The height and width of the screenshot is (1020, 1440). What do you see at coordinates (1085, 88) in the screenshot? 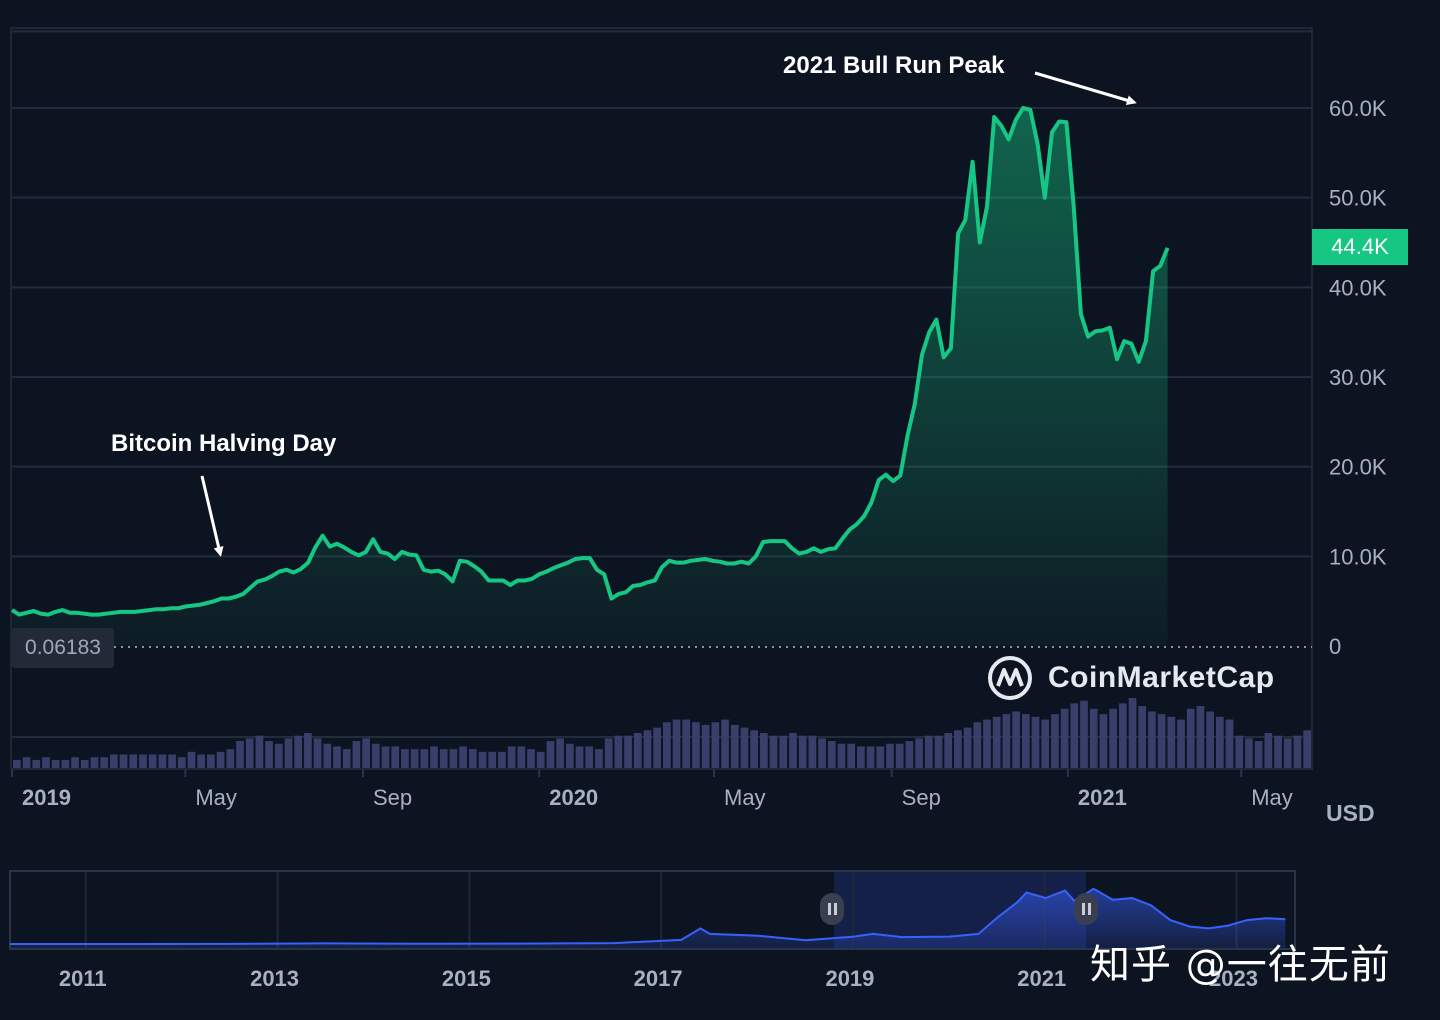
I see `peak-arrow` at bounding box center [1085, 88].